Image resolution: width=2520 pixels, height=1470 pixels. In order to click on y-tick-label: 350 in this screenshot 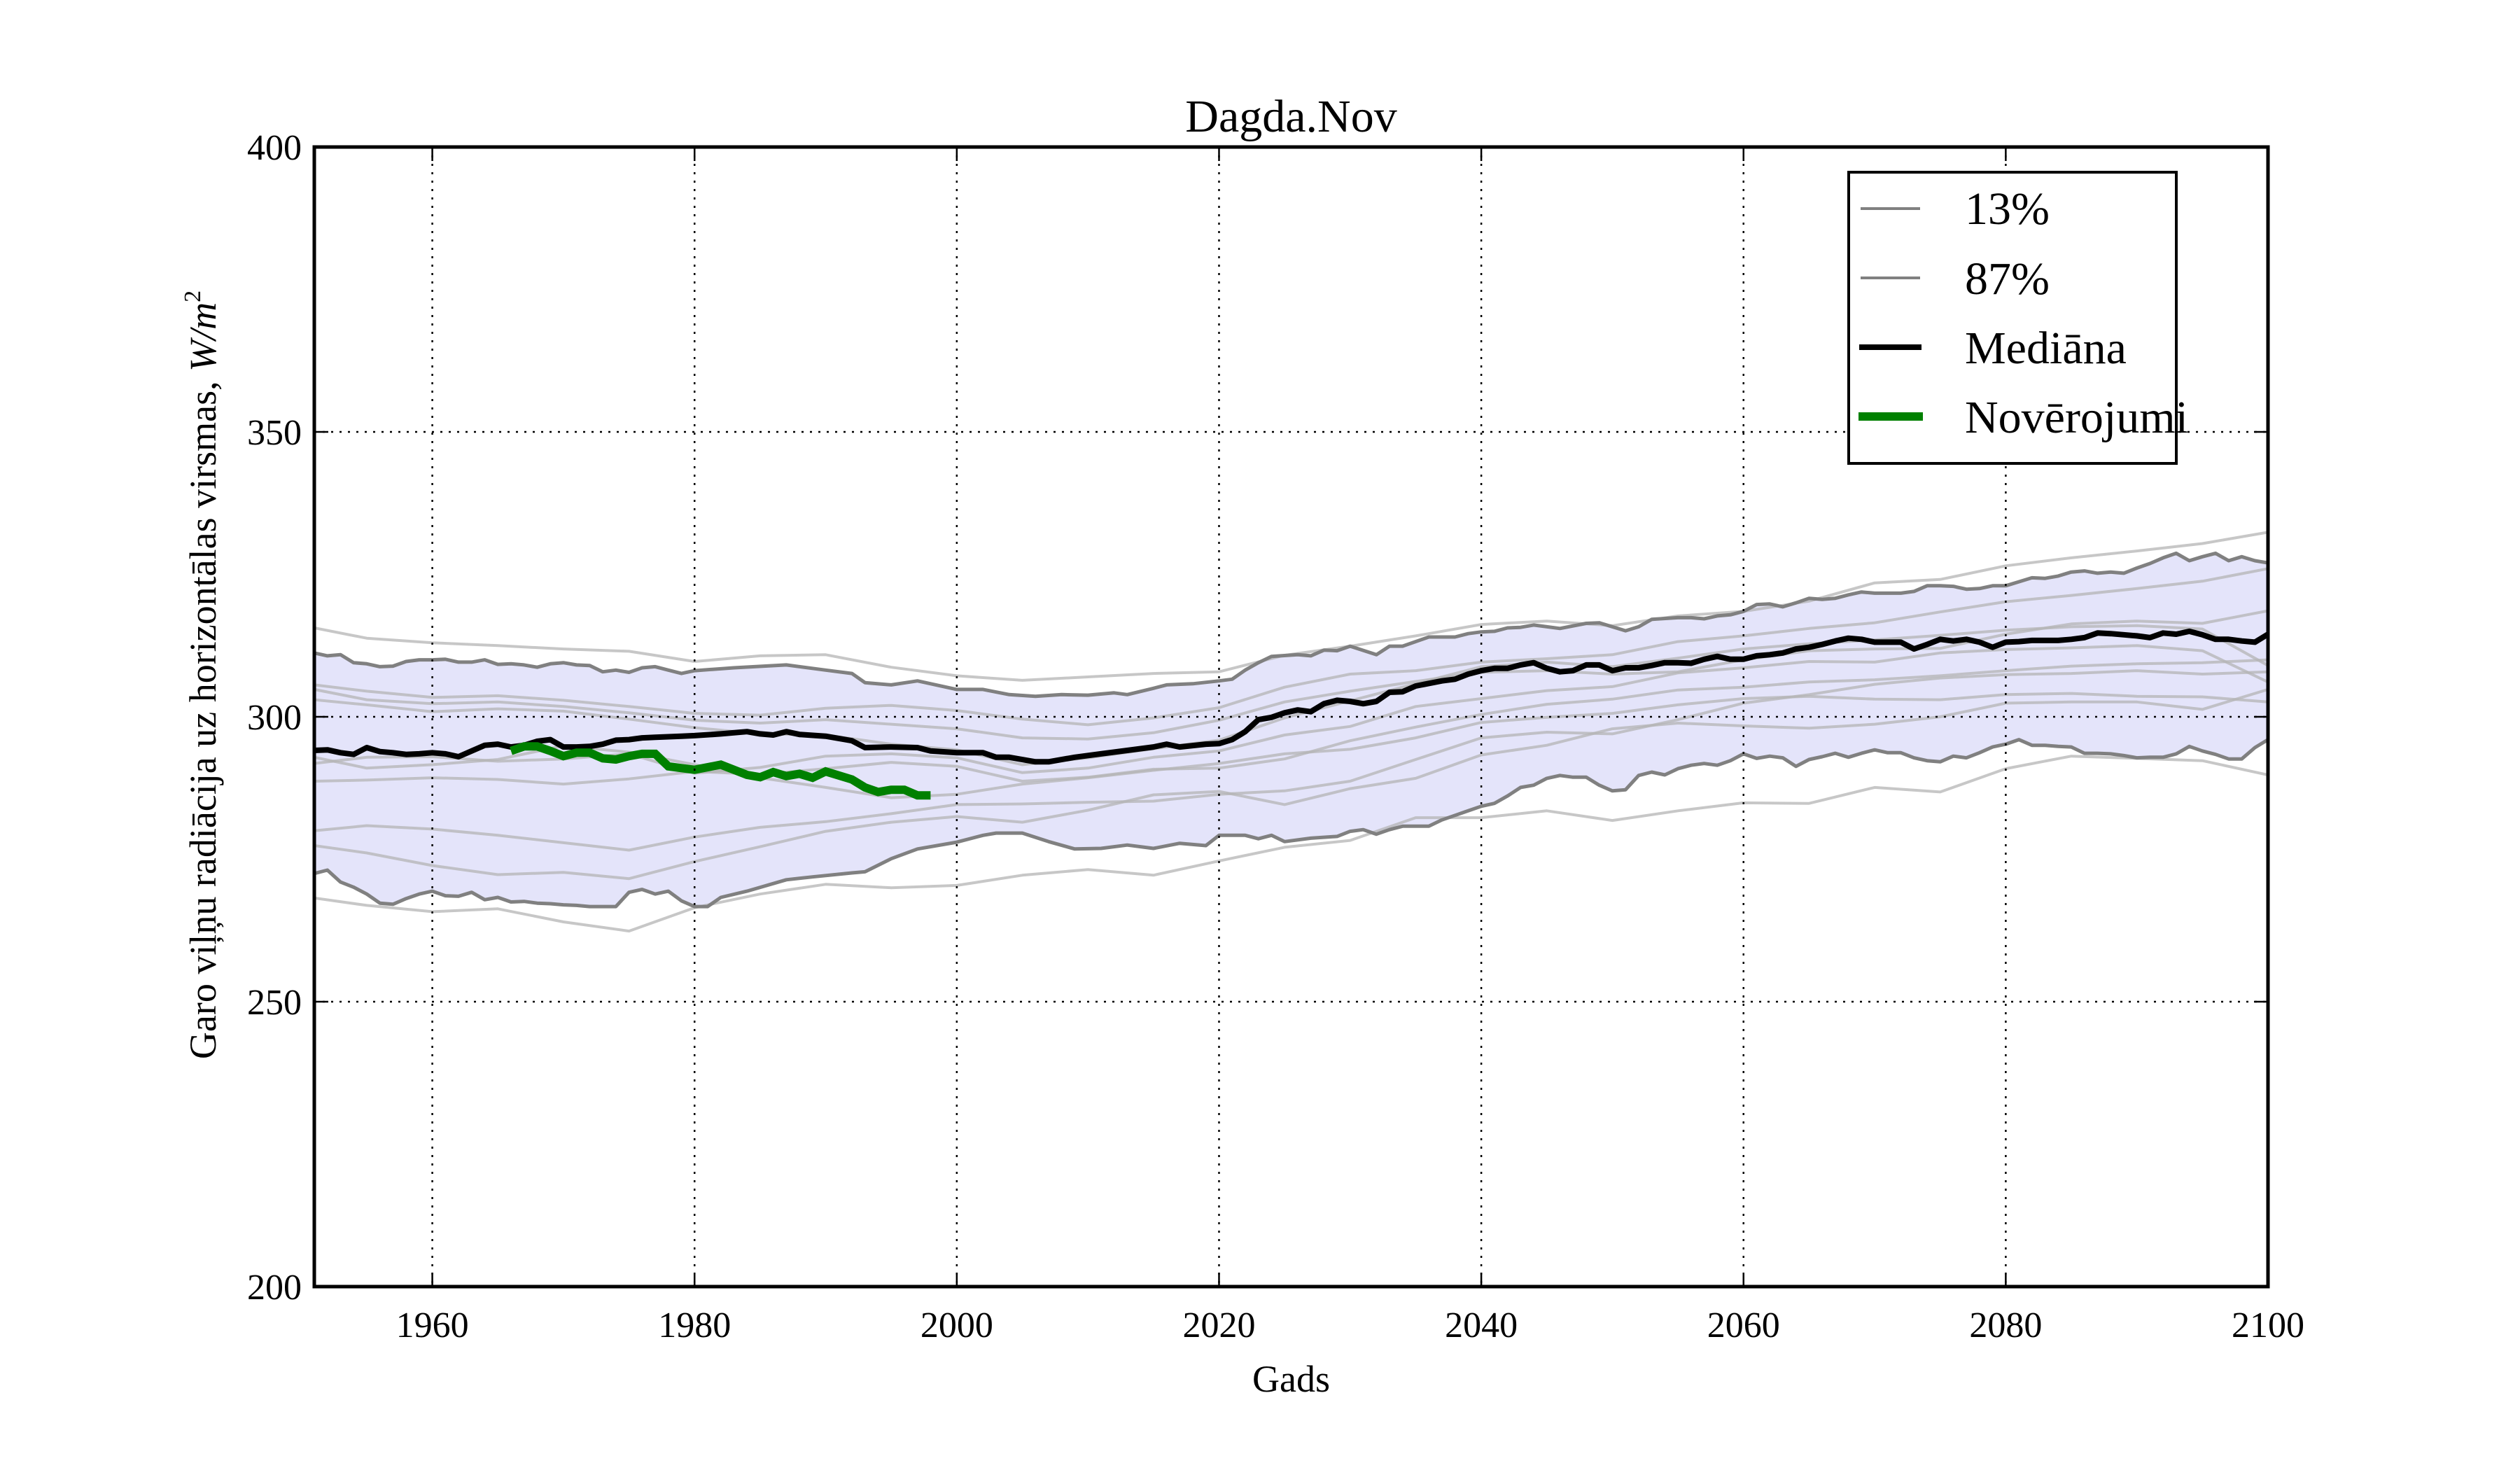, I will do `click(274, 433)`.